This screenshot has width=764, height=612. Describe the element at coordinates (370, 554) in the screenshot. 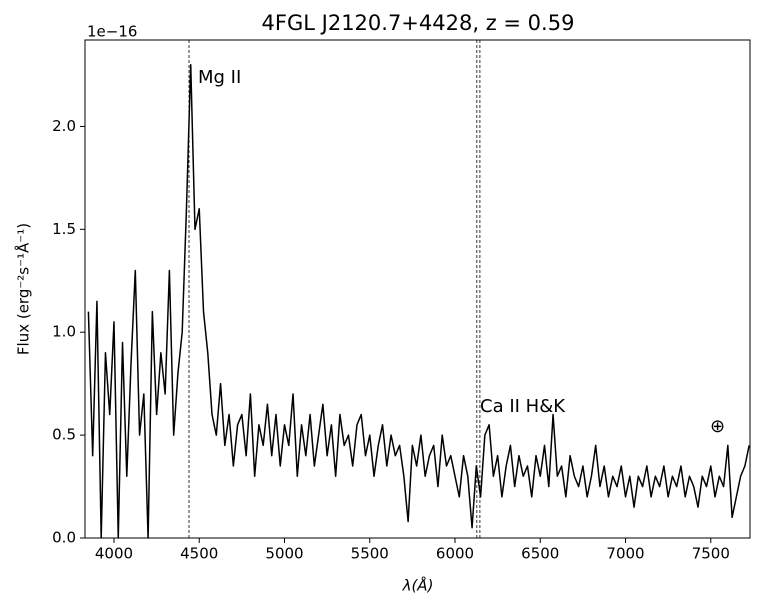

I see `x-tick-label: 5500` at that location.